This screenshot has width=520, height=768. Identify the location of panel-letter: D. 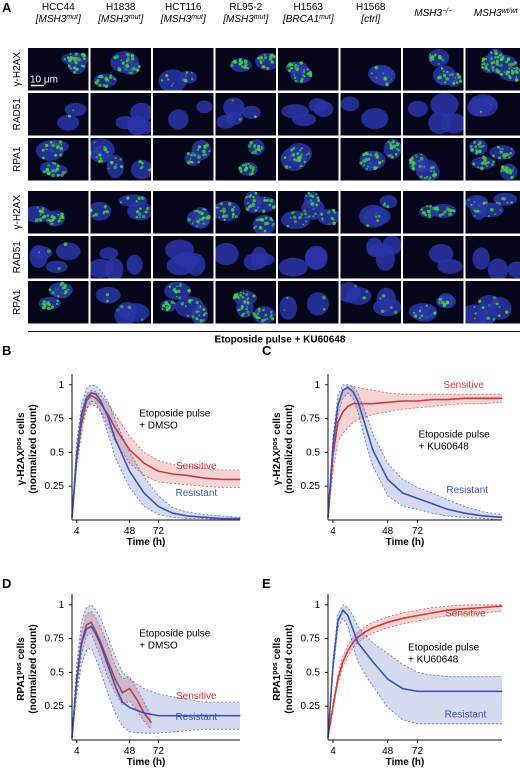
(6, 583).